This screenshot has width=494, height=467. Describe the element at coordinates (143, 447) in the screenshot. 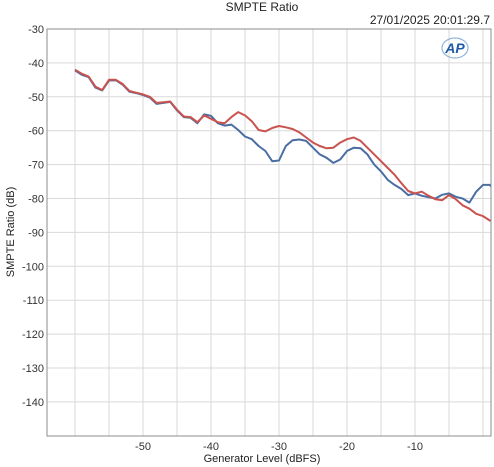

I see `x-tick-label: -50` at that location.